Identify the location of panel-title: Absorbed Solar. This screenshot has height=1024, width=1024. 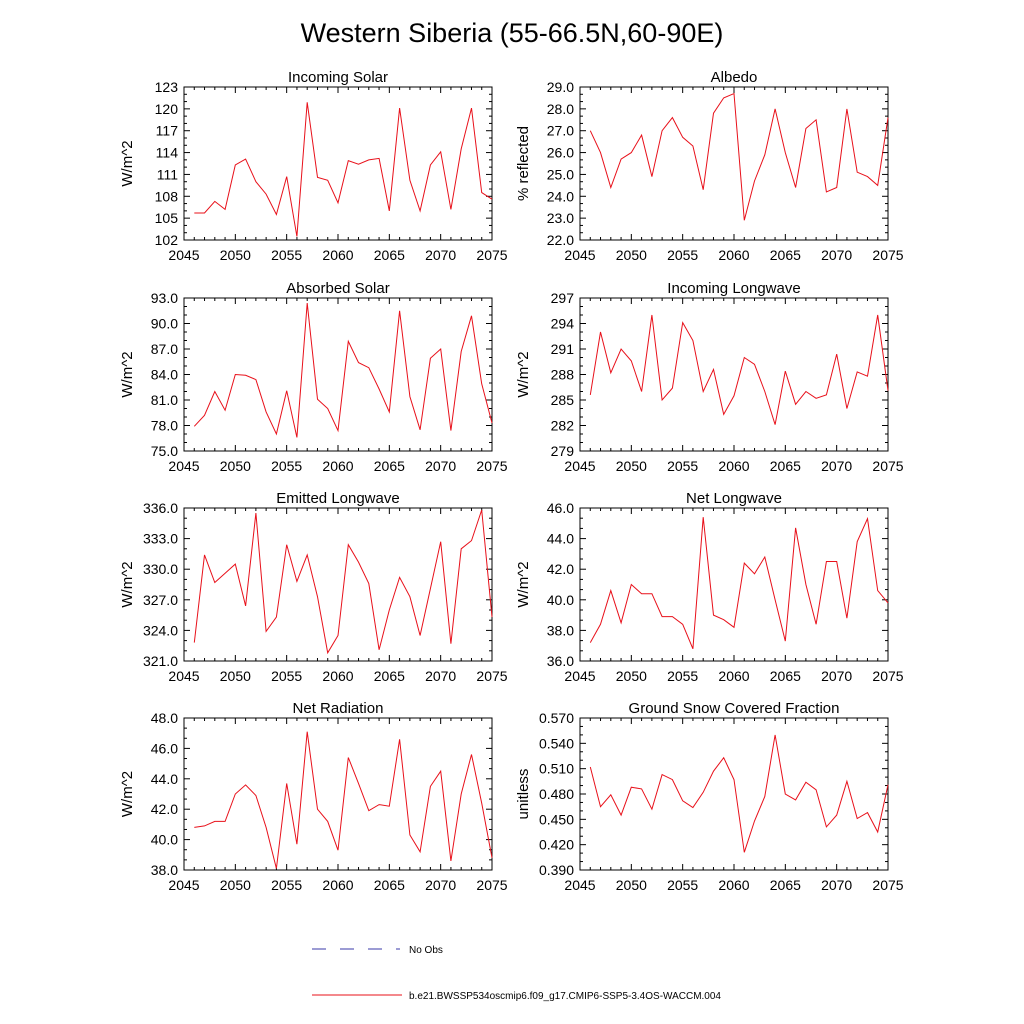
(337, 288).